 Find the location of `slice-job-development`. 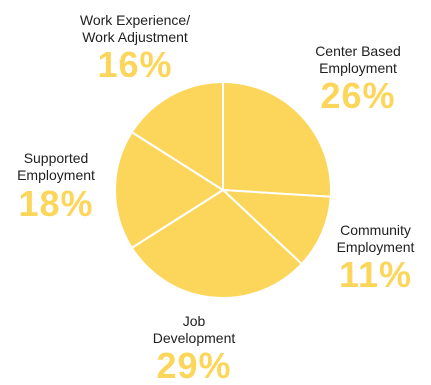

slice-job-development is located at coordinates (217, 243).